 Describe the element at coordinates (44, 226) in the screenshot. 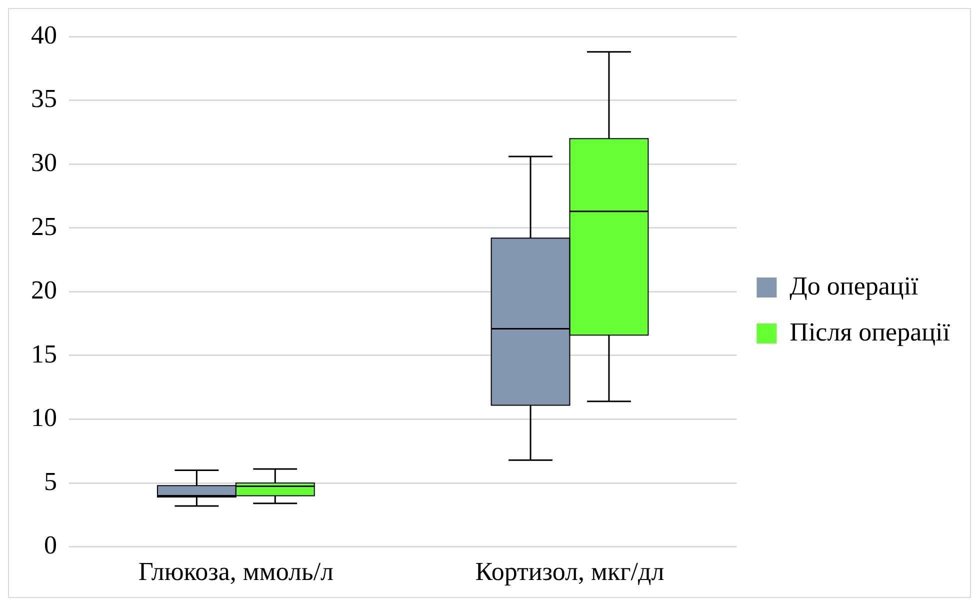

I see `y-tick-label: 25` at that location.